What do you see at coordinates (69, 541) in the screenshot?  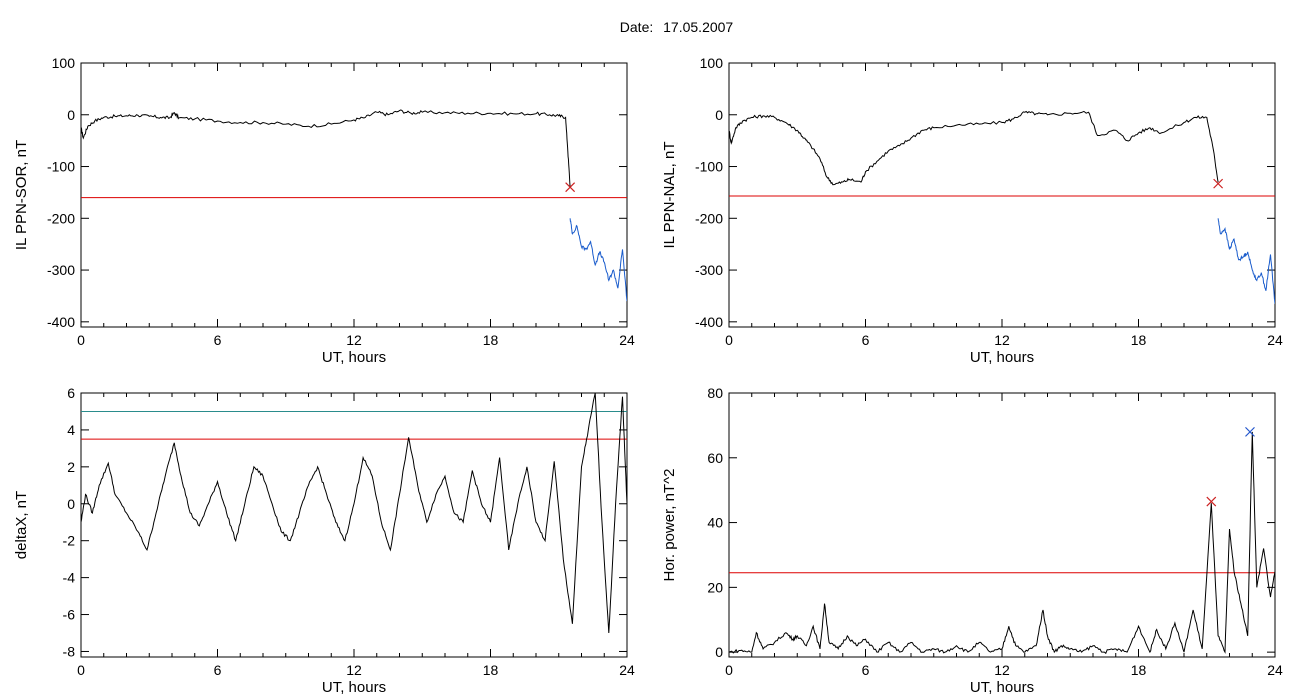 I see `y-tick-label: -2` at bounding box center [69, 541].